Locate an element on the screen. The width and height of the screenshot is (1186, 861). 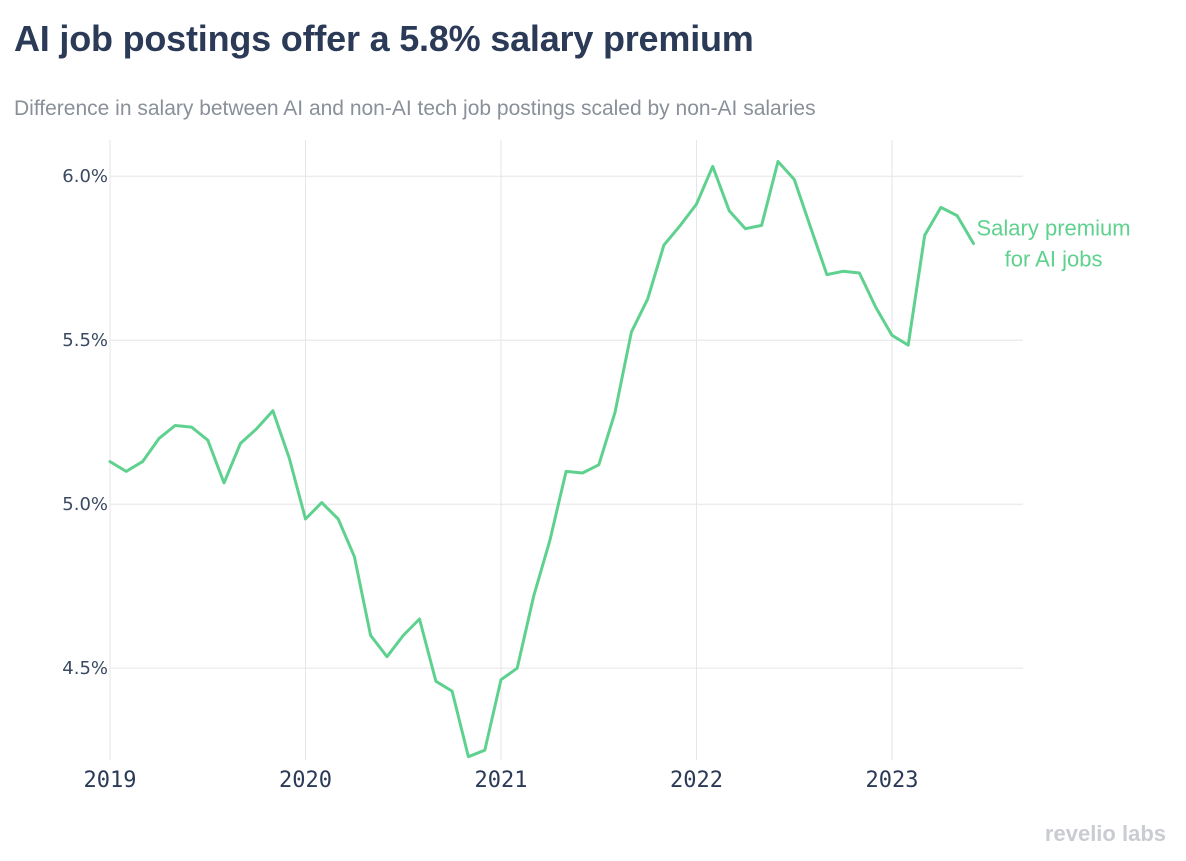
series-label-layer: Salary premium for AI jobs is located at coordinates (1054, 243).